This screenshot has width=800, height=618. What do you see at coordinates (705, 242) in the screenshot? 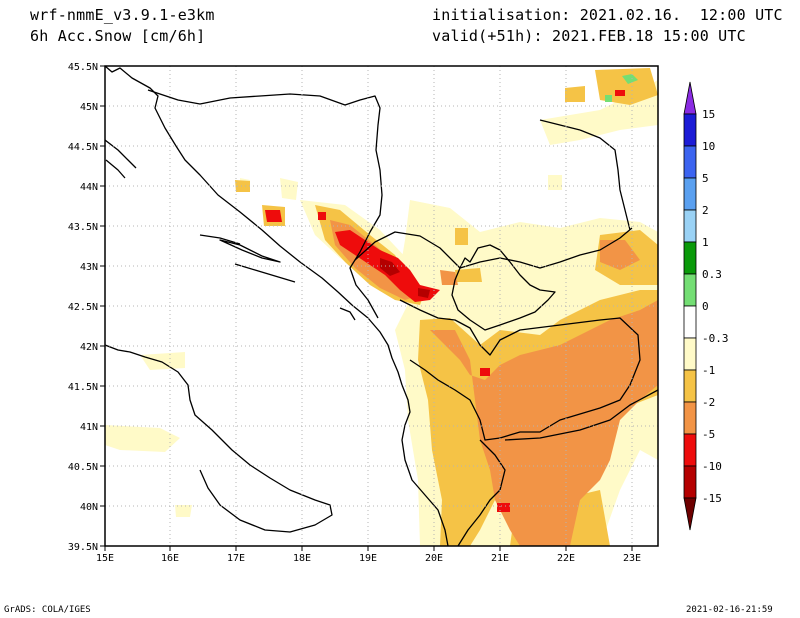
I see `colorbar-label: 1` at bounding box center [705, 242].